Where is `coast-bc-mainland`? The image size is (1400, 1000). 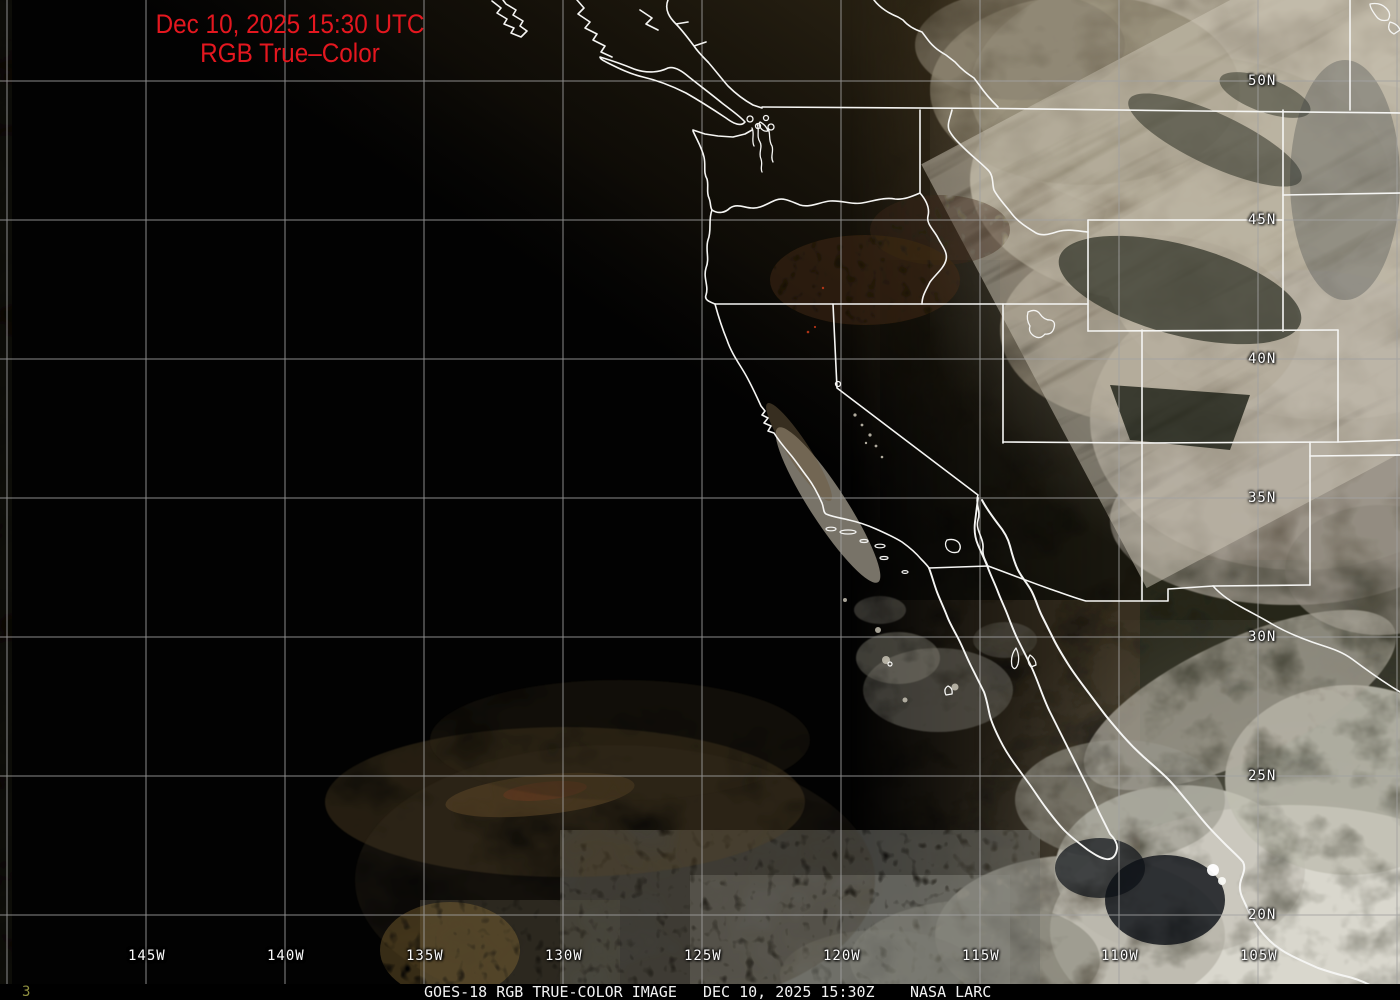
coast-bc-mainland is located at coordinates (735, 85).